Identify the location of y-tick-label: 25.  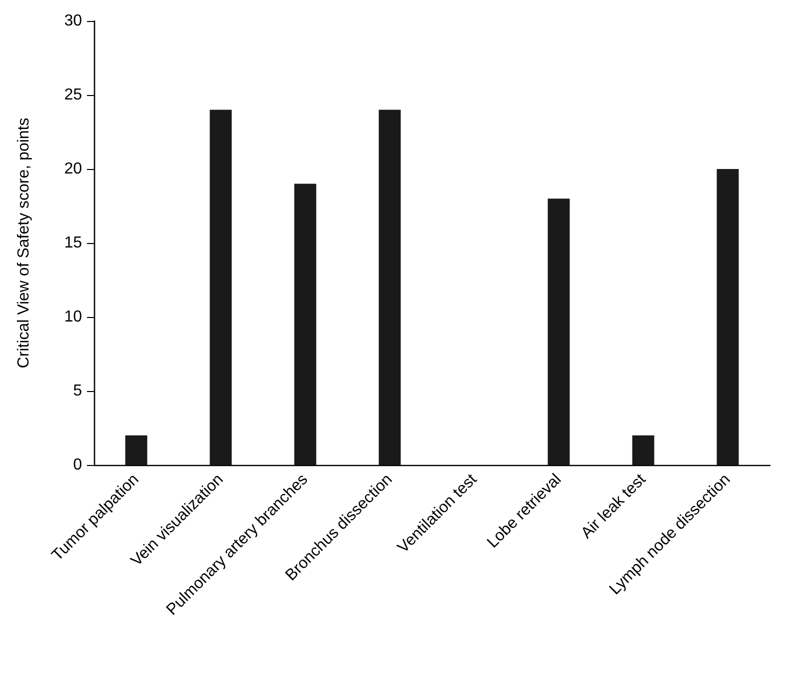
(73, 95).